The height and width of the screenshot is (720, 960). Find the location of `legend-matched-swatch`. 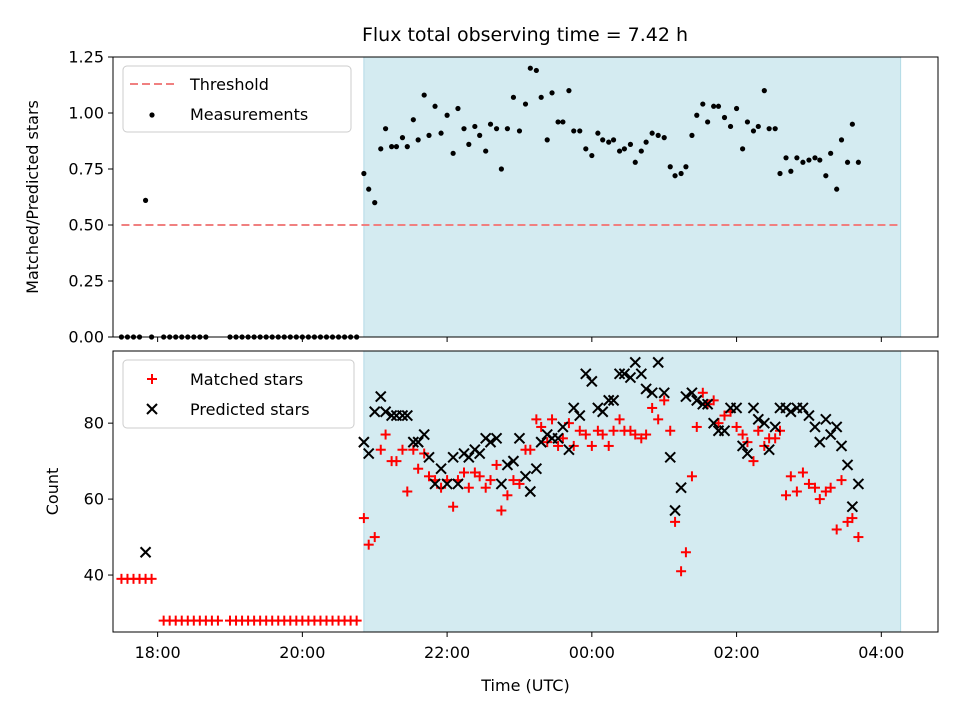

legend-matched-swatch is located at coordinates (152, 379).